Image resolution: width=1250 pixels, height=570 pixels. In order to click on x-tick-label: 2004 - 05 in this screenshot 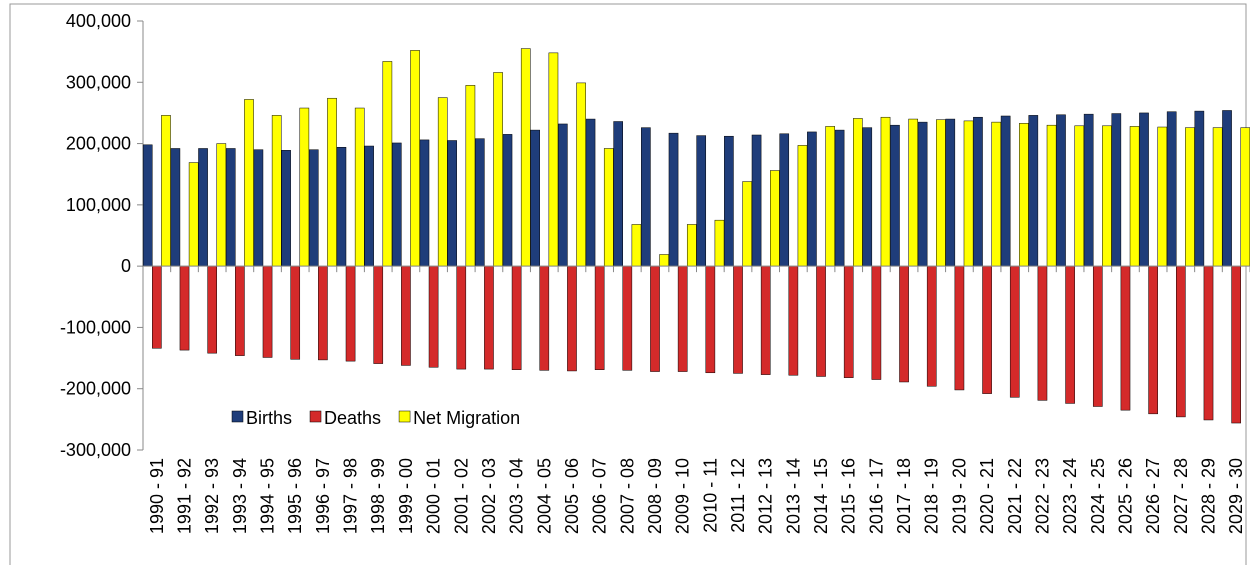, I will do `click(544, 496)`.